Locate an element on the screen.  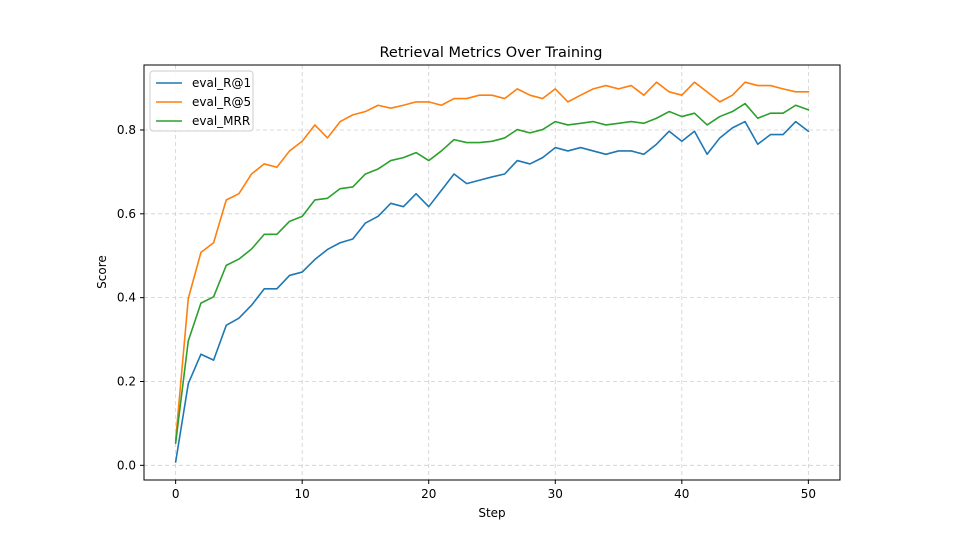
legend: eval_R@1 eval_R@5 eval_MRR is located at coordinates (201, 101).